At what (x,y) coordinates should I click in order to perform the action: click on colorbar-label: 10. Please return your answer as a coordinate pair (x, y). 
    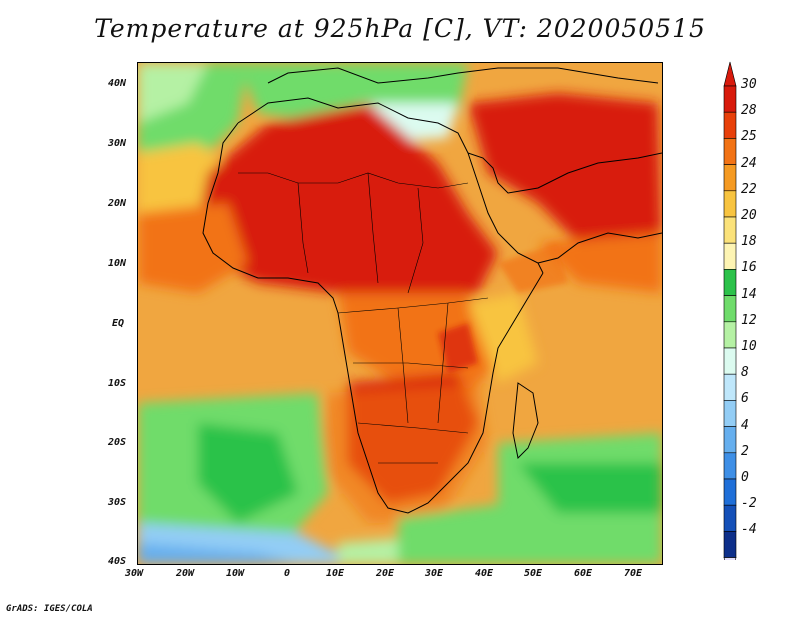
    Looking at the image, I should click on (749, 346).